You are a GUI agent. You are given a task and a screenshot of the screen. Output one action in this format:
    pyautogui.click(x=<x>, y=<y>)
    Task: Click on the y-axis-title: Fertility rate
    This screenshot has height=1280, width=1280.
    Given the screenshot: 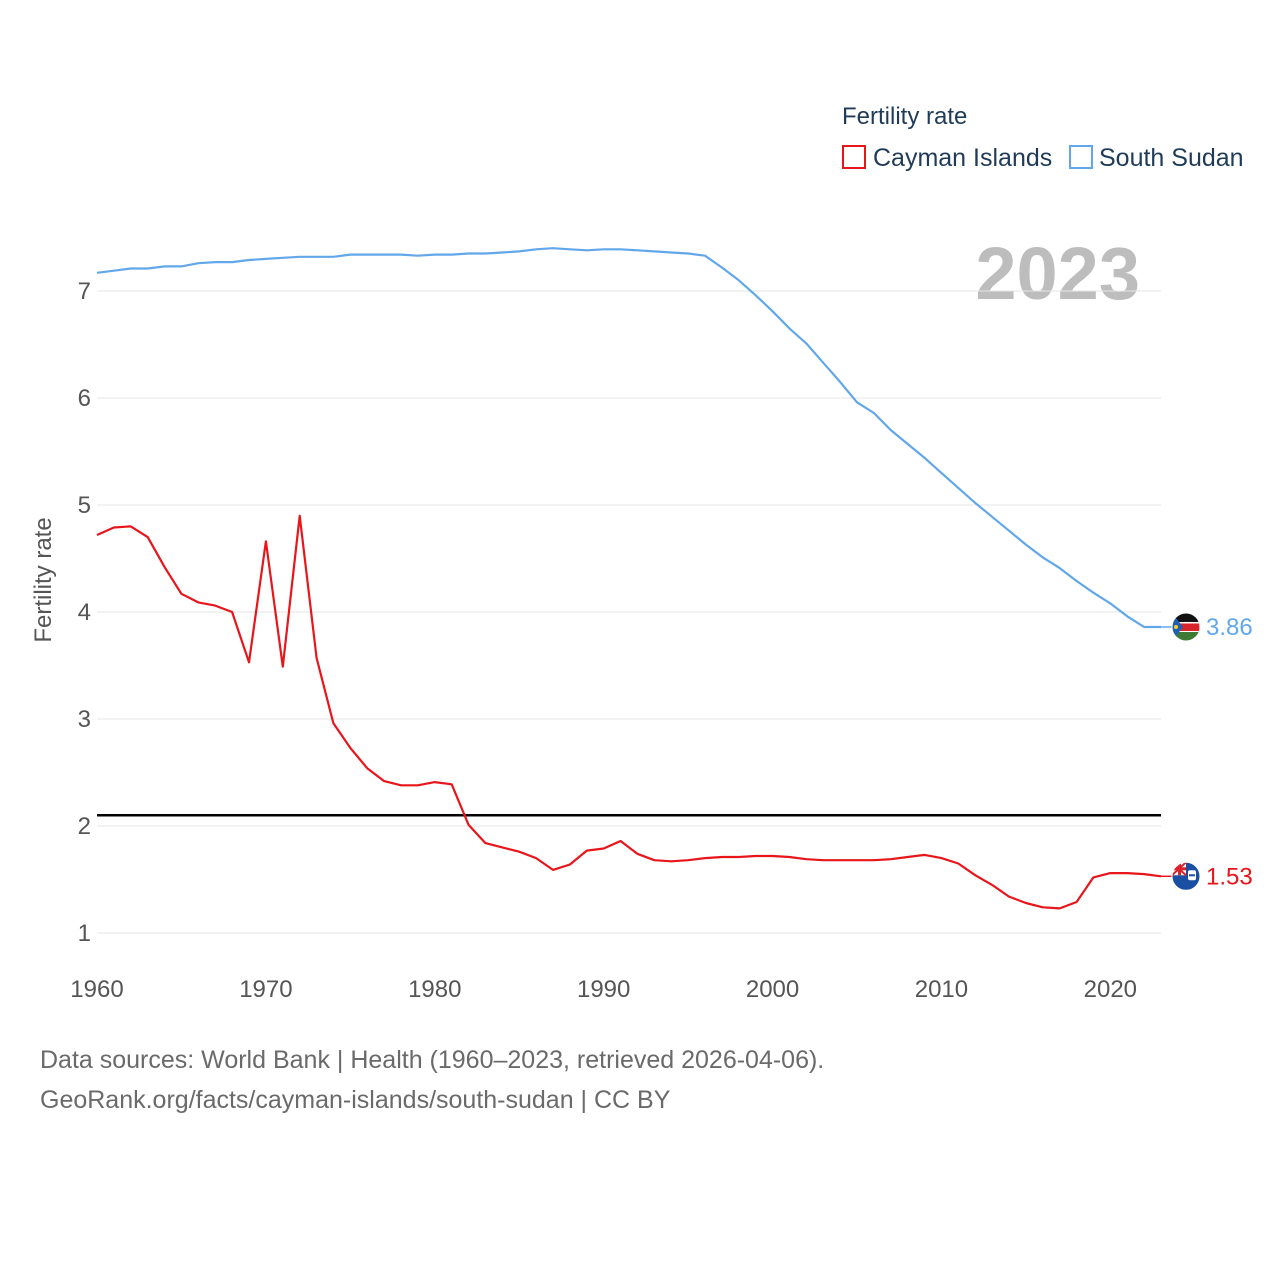 What is the action you would take?
    pyautogui.click(x=43, y=579)
    